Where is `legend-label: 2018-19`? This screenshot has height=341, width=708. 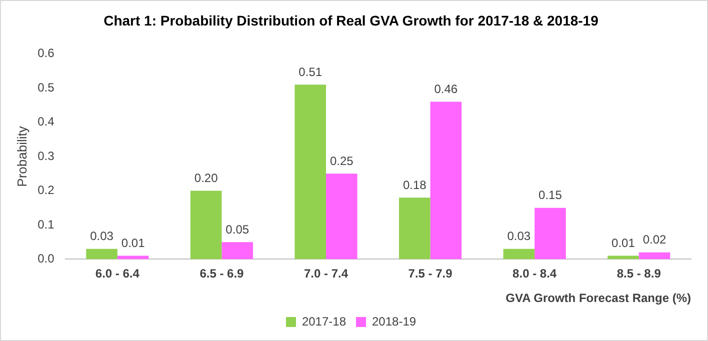 legend-label: 2018-19 is located at coordinates (394, 321).